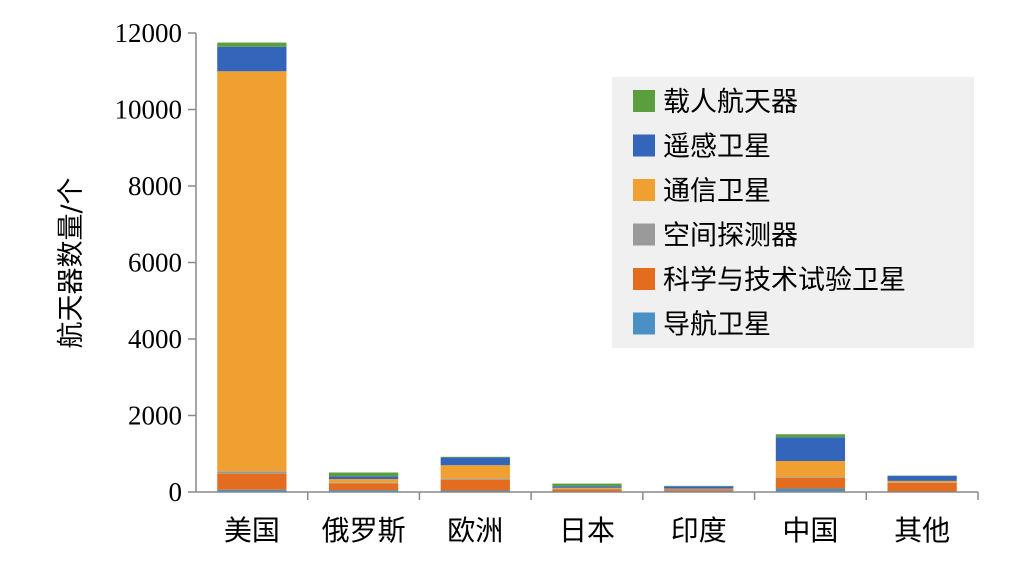 This screenshot has height=564, width=1012. What do you see at coordinates (922, 530) in the screenshot?
I see `x-tick-label: 其他` at bounding box center [922, 530].